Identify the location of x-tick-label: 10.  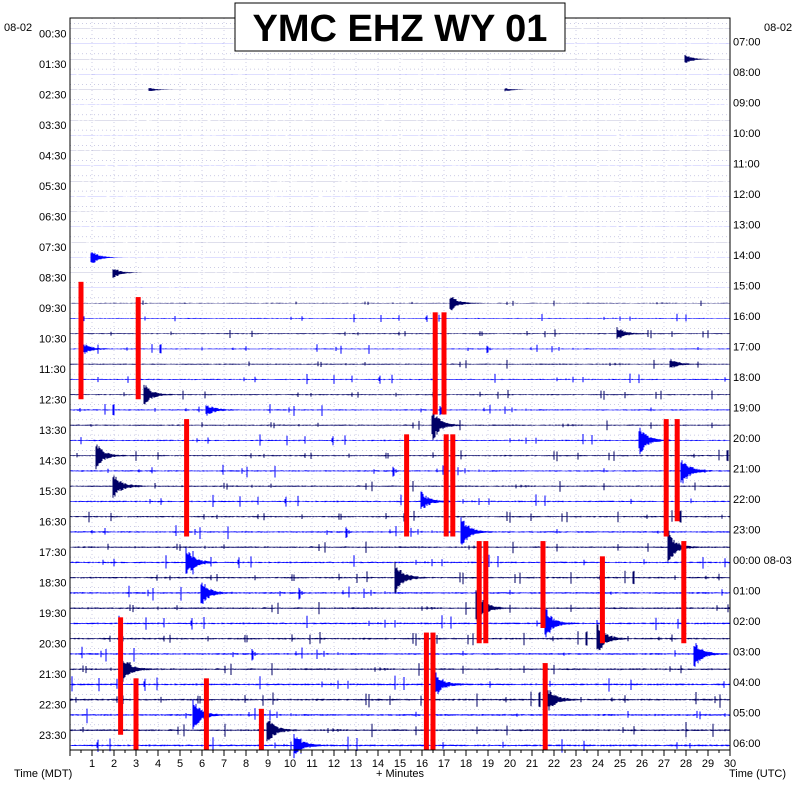
(290, 764).